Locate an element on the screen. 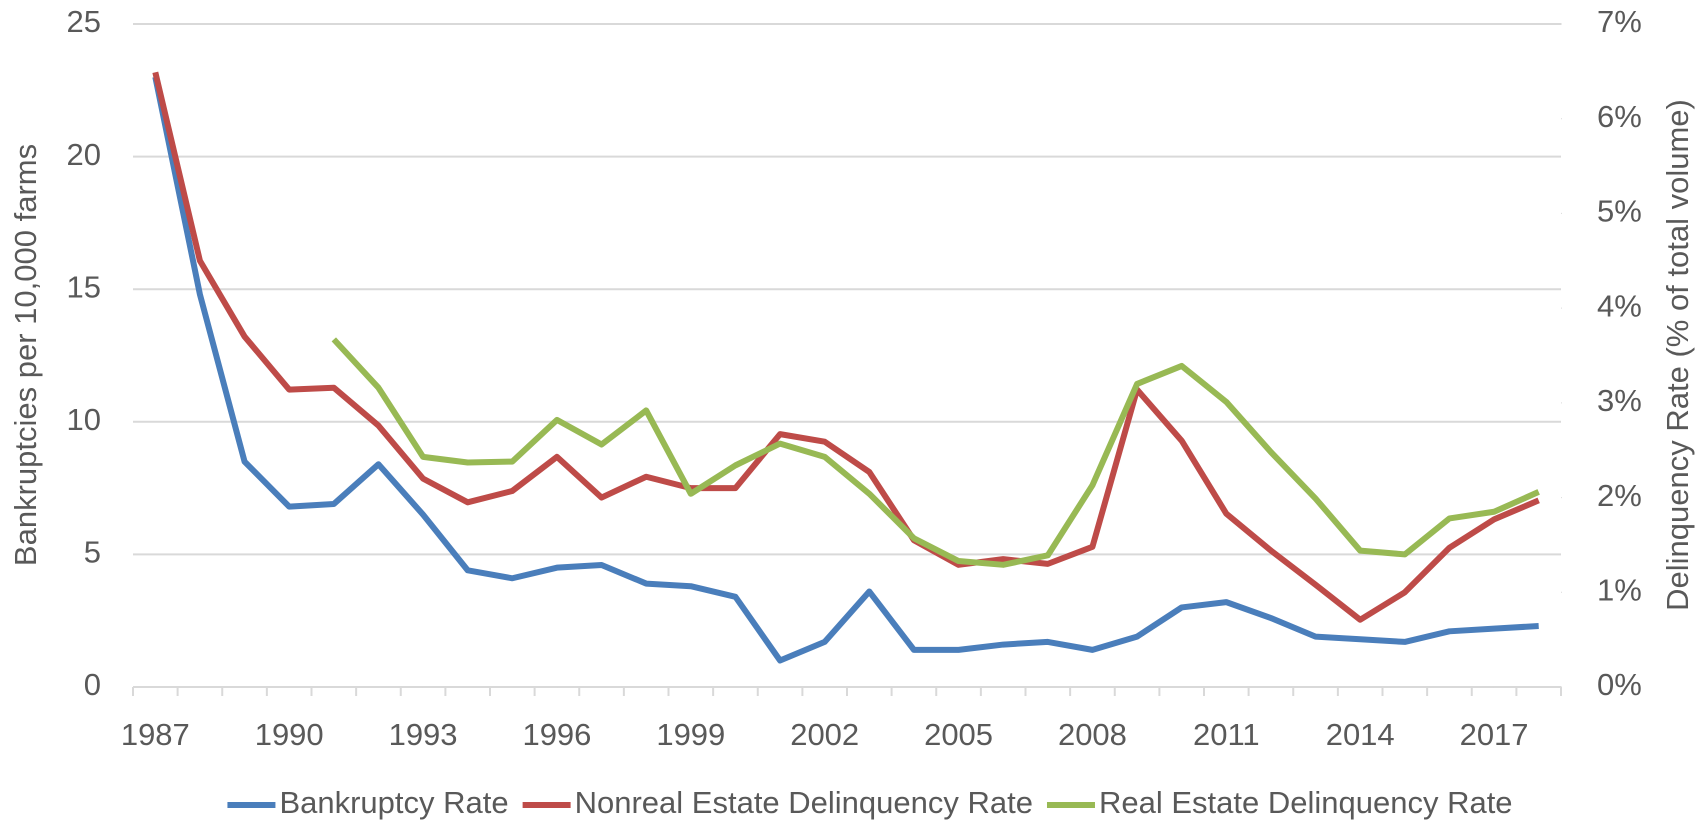 The width and height of the screenshot is (1706, 837). y2-tick-label: 1% is located at coordinates (1619, 589).